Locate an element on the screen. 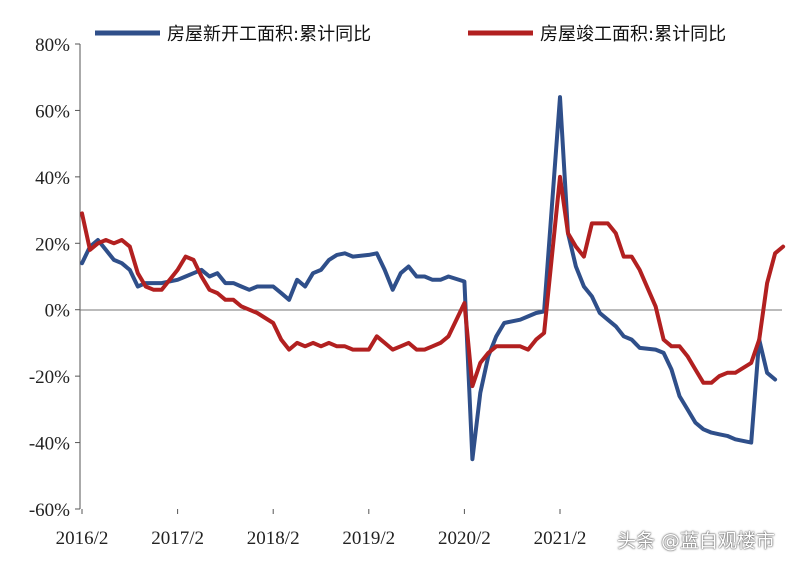 Image resolution: width=800 pixels, height=565 pixels. legend: 房屋新开工面积:累计同比 房屋竣工面积:累计同比 is located at coordinates (410, 34).